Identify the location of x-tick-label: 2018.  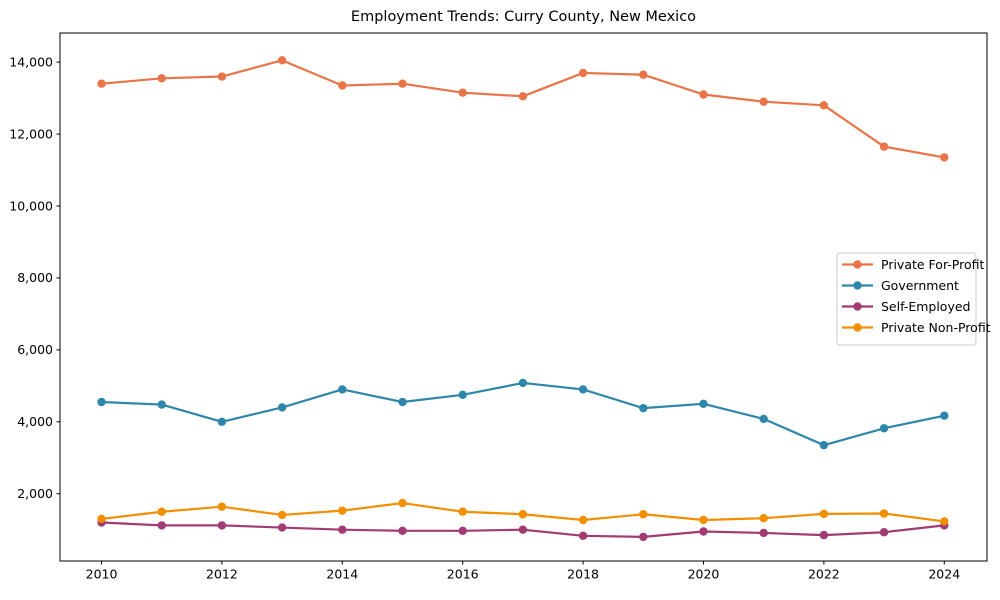
(583, 574).